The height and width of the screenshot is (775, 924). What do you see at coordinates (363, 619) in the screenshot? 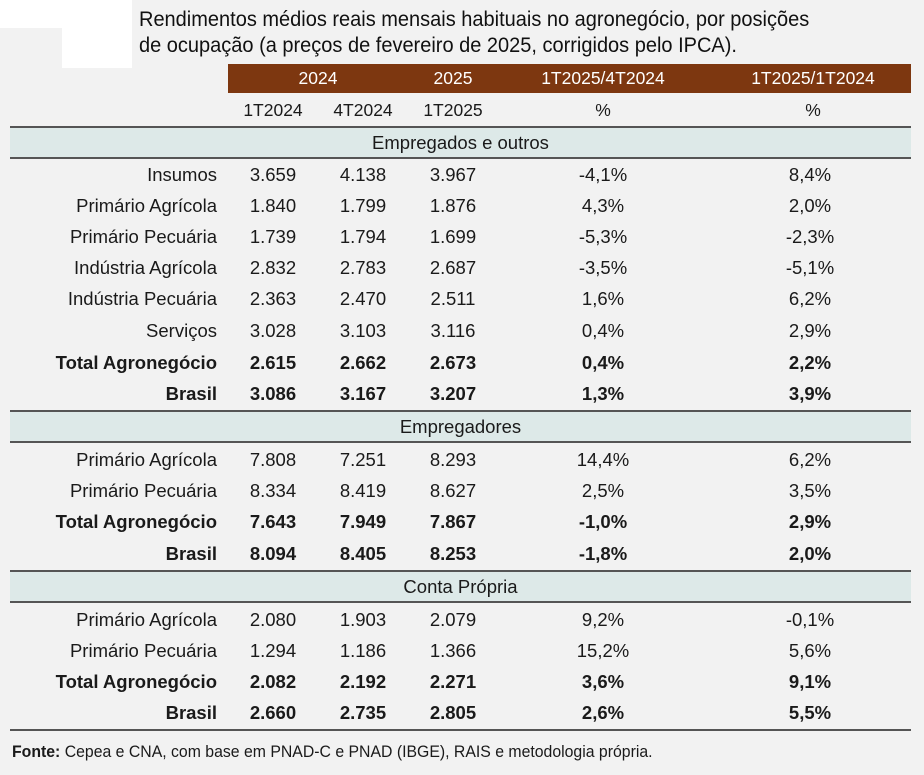
I see `cell-4t2024: 1.903` at bounding box center [363, 619].